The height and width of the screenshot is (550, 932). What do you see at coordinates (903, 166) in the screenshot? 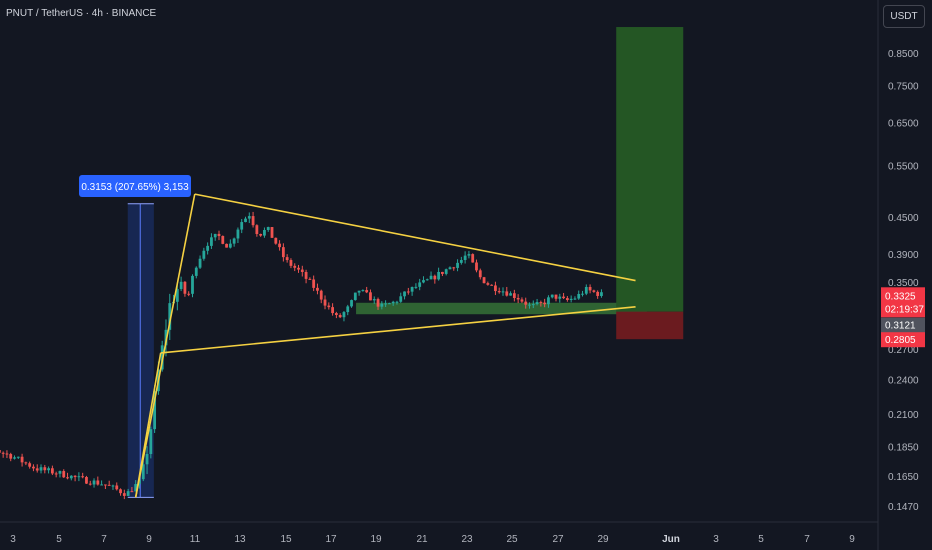
I see `price-tick-label: 0.5500` at bounding box center [903, 166].